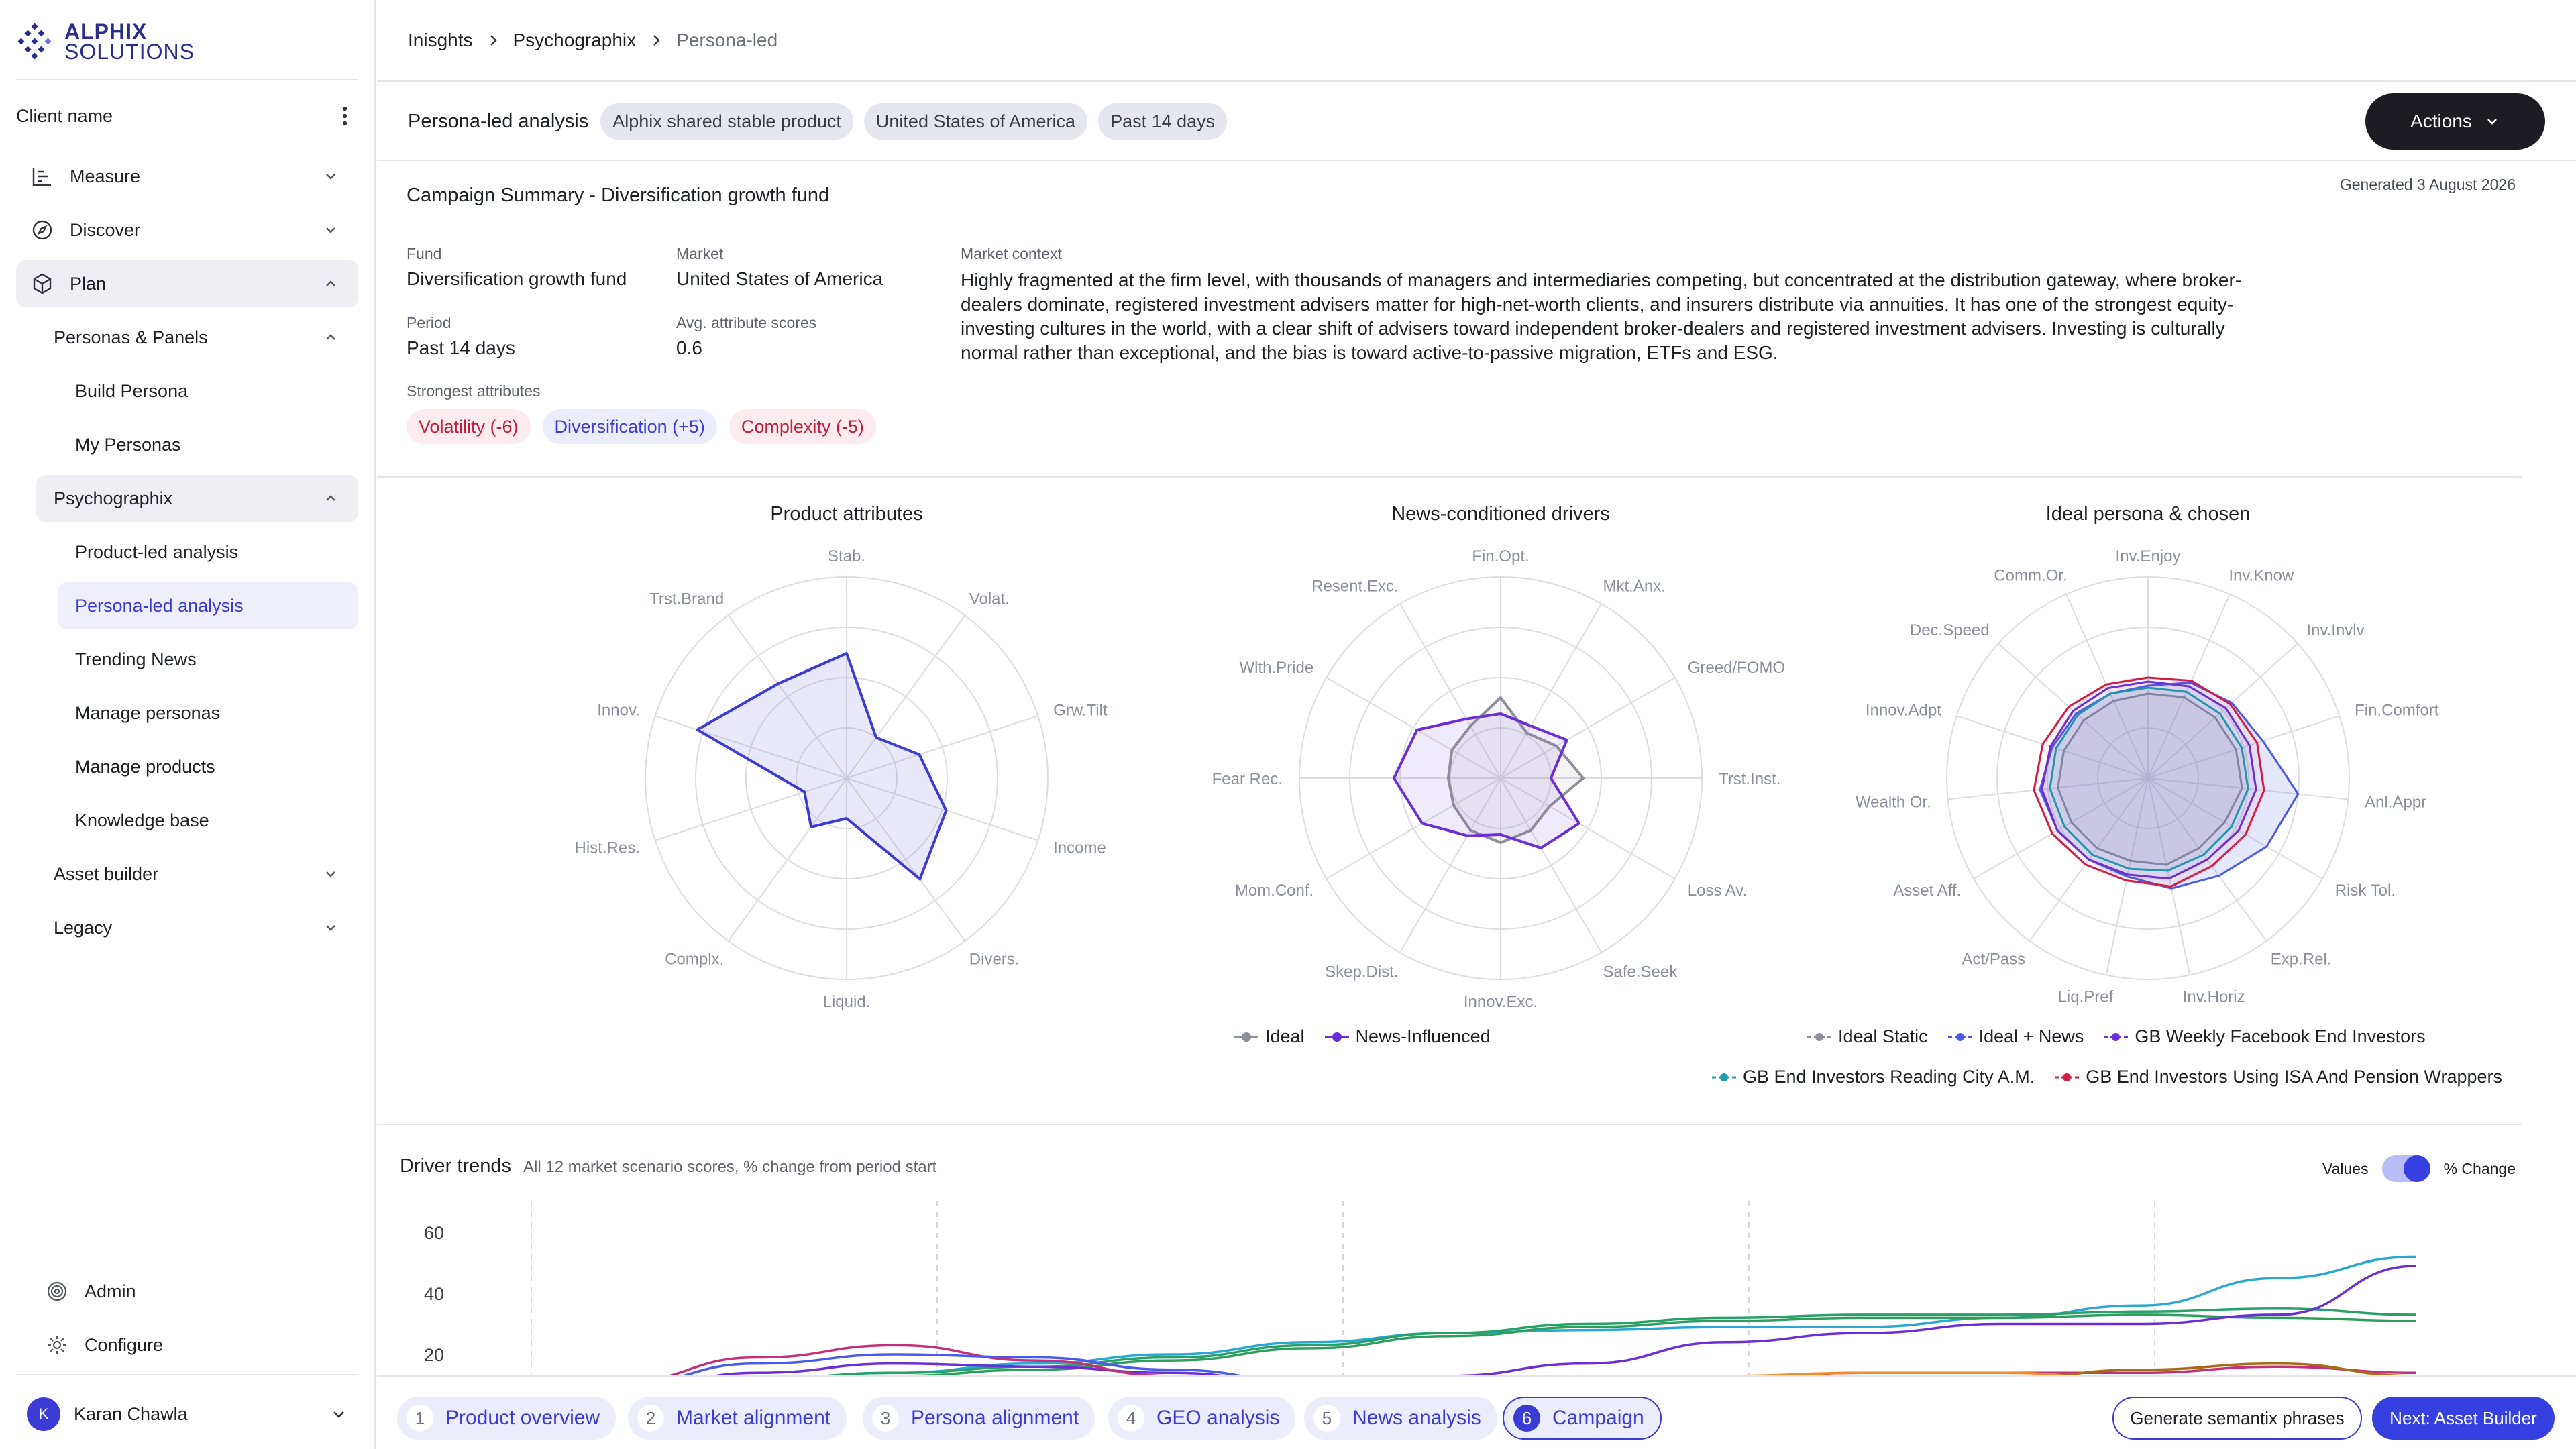 The image size is (2576, 1449). I want to click on sidebar-item-legacy: Legacy, so click(187, 927).